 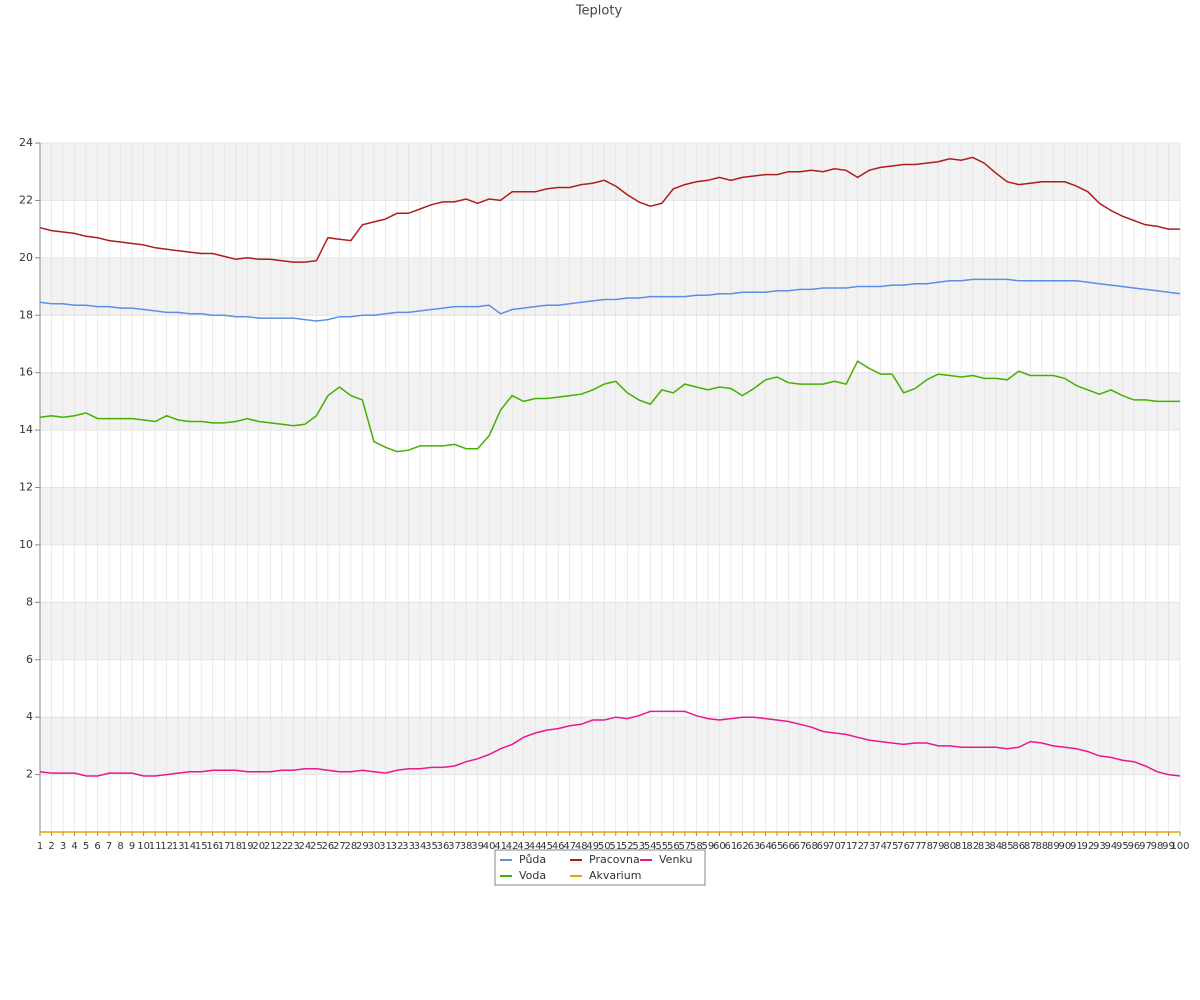 I want to click on x-tick-label: 94, so click(x=1111, y=846).